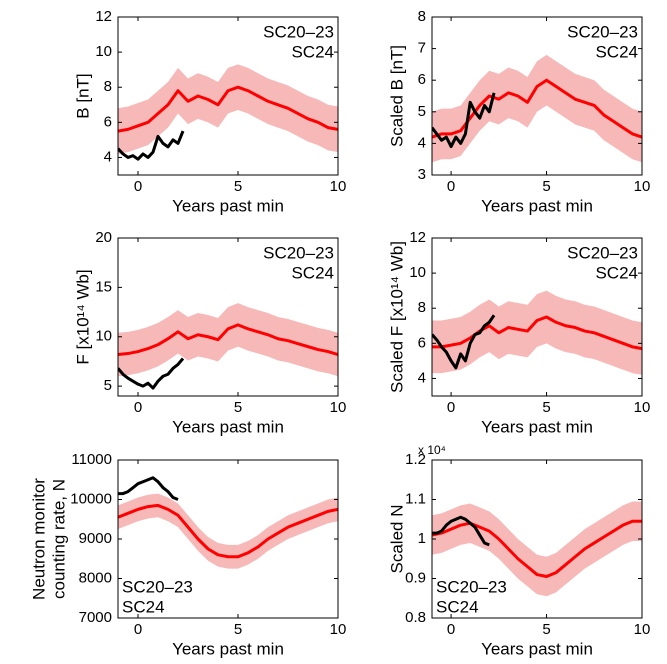 This screenshot has width=667, height=664. I want to click on y-tick-label: 1, so click(422, 538).